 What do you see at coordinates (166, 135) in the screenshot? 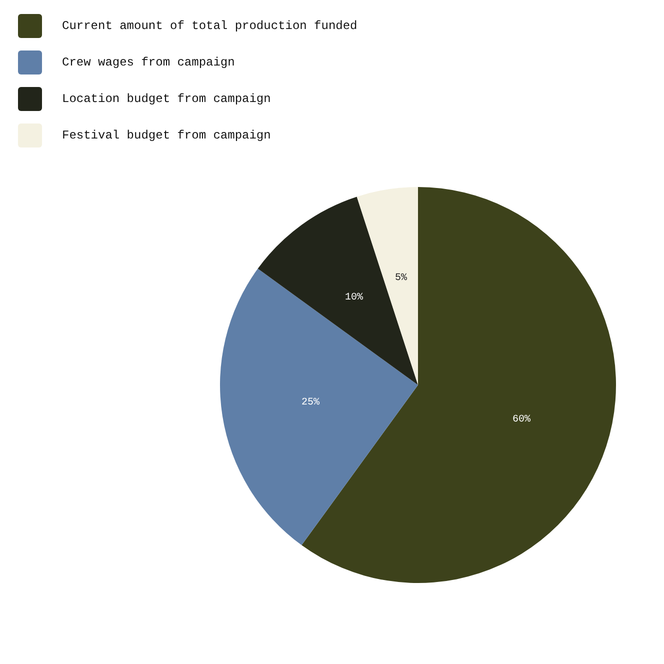
I see `legend-label: Festival budget from campaign` at bounding box center [166, 135].